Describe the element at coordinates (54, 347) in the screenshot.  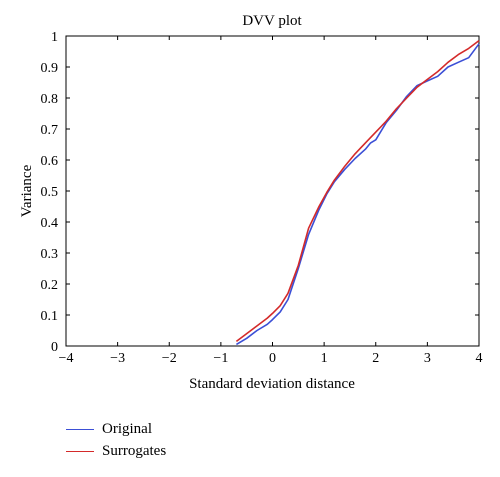
I see `y-tick-label: 0` at that location.